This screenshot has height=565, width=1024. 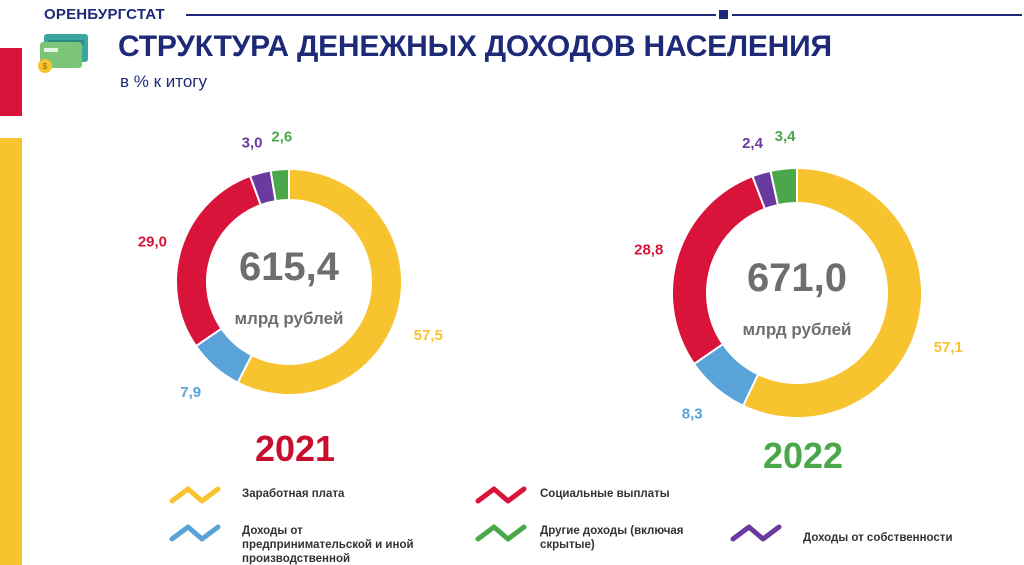 I want to click on center-total-value: 671,0, so click(x=797, y=278).